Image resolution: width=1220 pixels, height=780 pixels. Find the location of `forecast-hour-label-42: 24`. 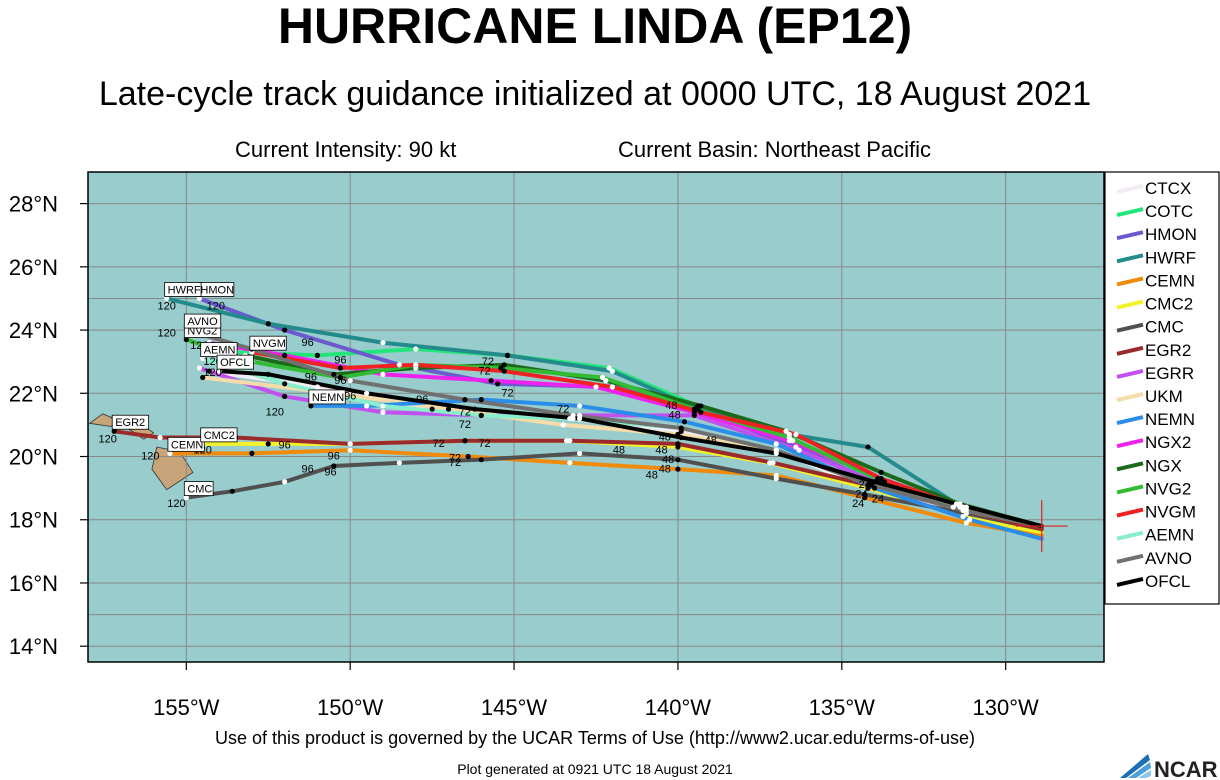

forecast-hour-label-42: 24 is located at coordinates (858, 504).